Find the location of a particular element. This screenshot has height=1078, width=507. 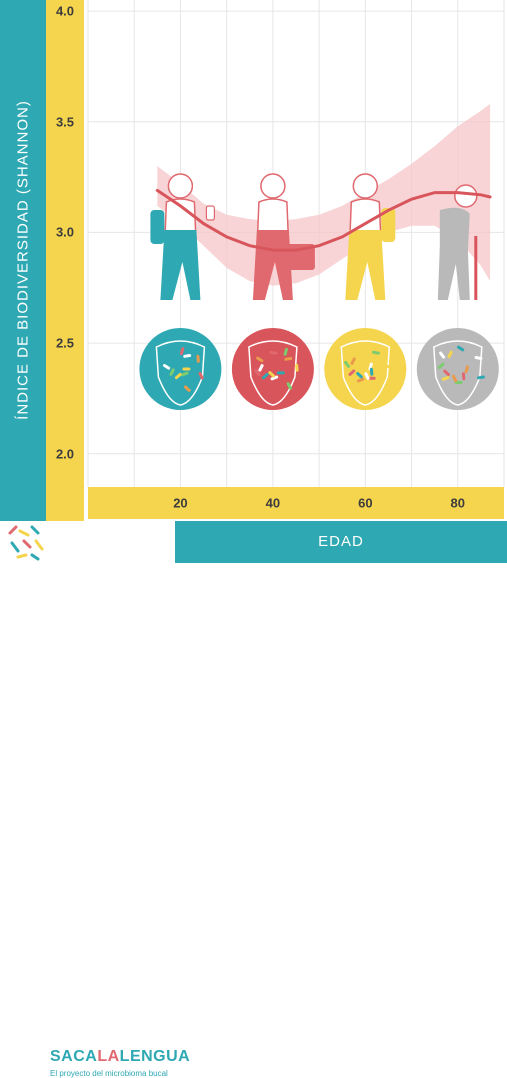

elderly-person-cane-icon is located at coordinates (457, 242).